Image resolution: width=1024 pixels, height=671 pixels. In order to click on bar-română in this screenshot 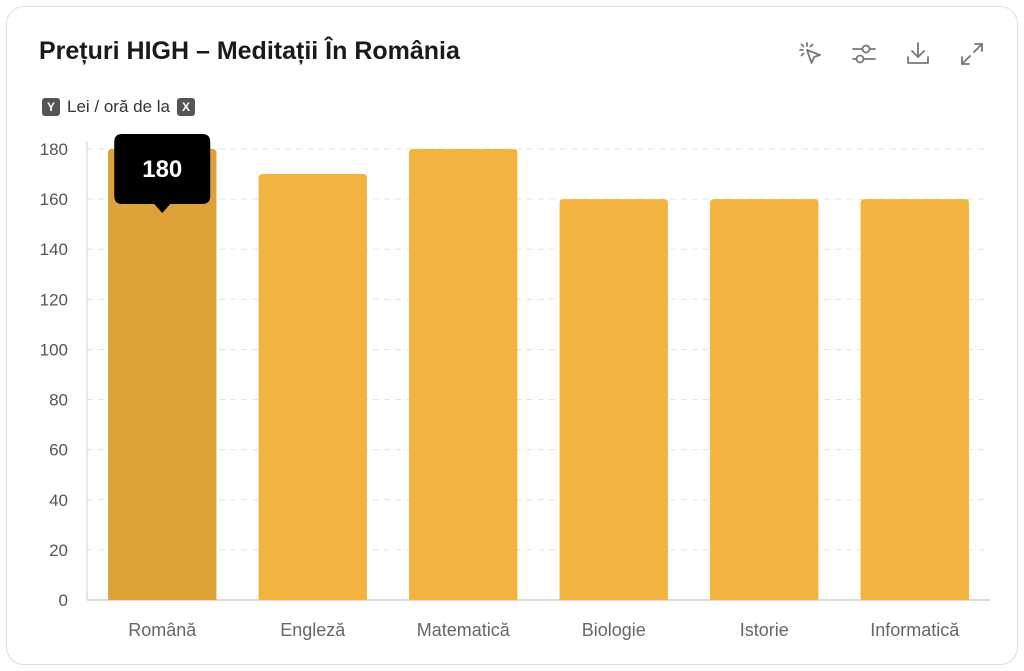, I will do `click(162, 374)`.